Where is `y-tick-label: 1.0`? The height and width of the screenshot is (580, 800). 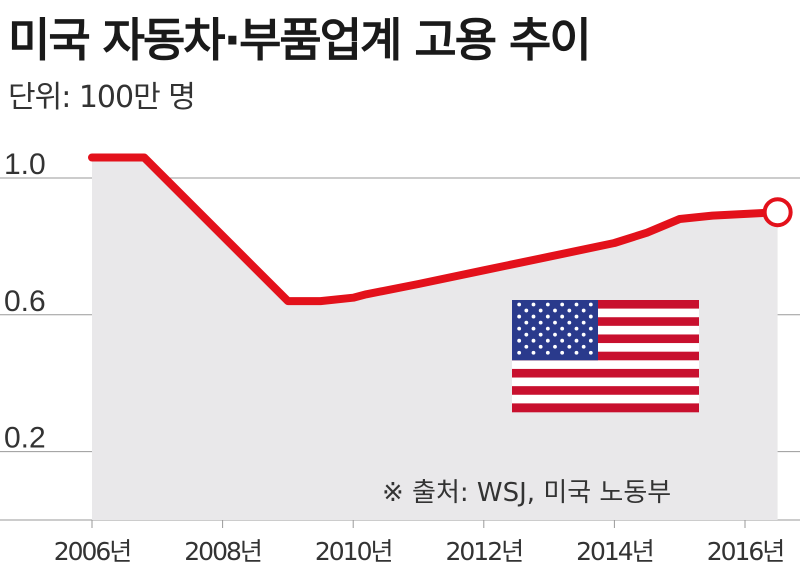
y-tick-label: 1.0 is located at coordinates (25, 164).